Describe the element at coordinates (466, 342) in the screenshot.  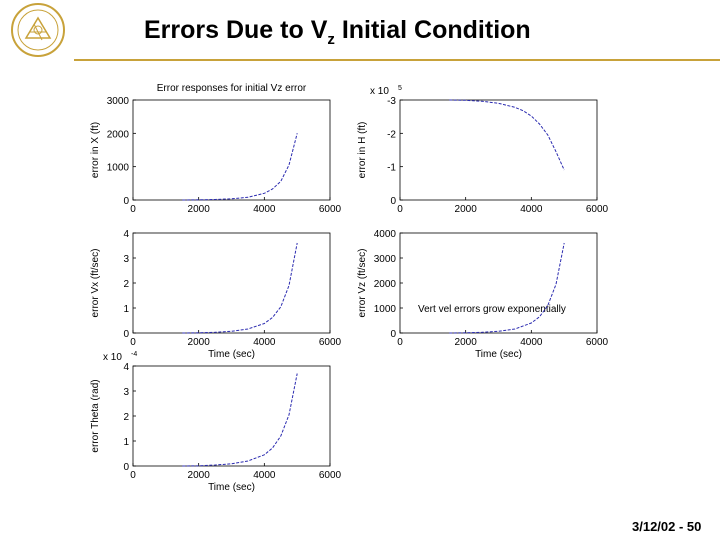
I see `chart-4-x-tick-label: 2000` at that location.